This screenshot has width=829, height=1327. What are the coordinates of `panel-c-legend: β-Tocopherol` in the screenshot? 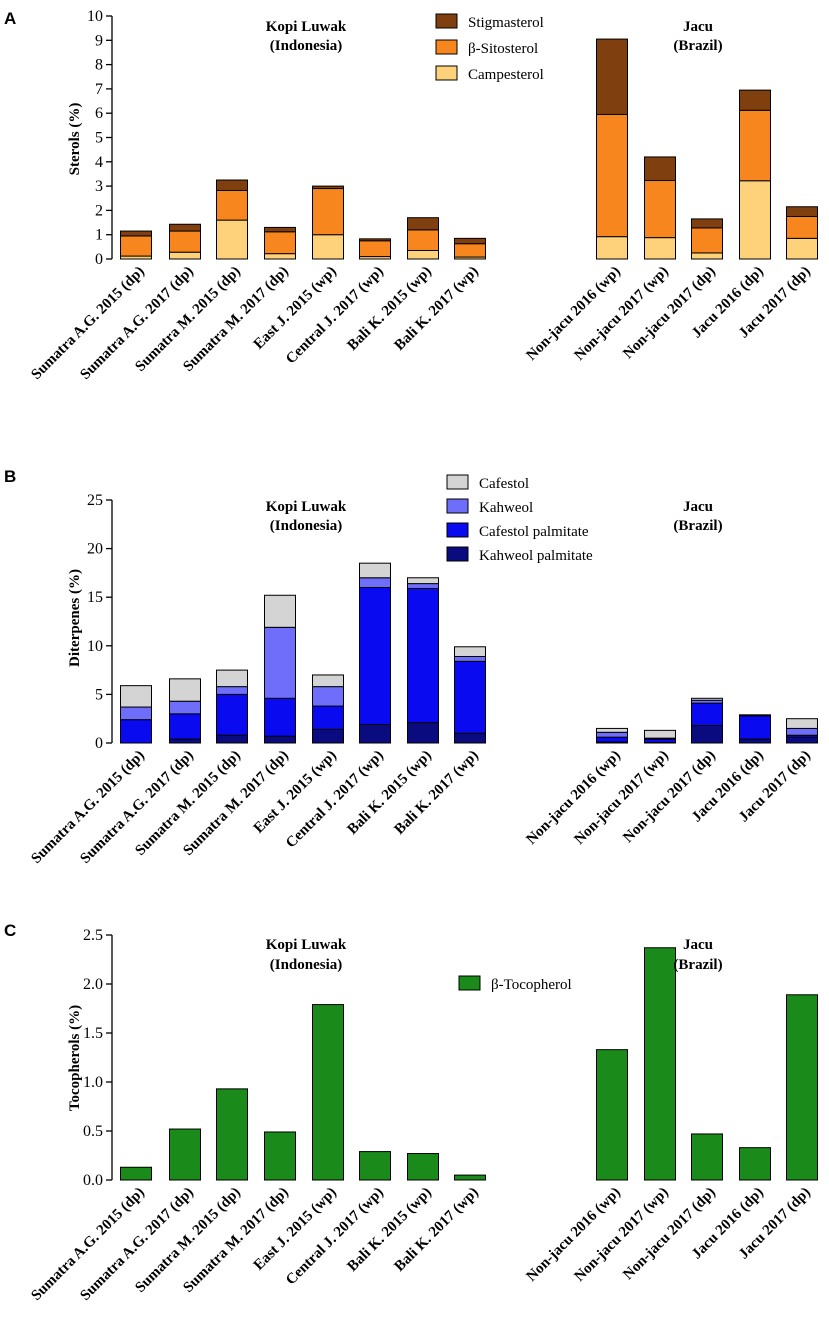 It's located at (515, 984).